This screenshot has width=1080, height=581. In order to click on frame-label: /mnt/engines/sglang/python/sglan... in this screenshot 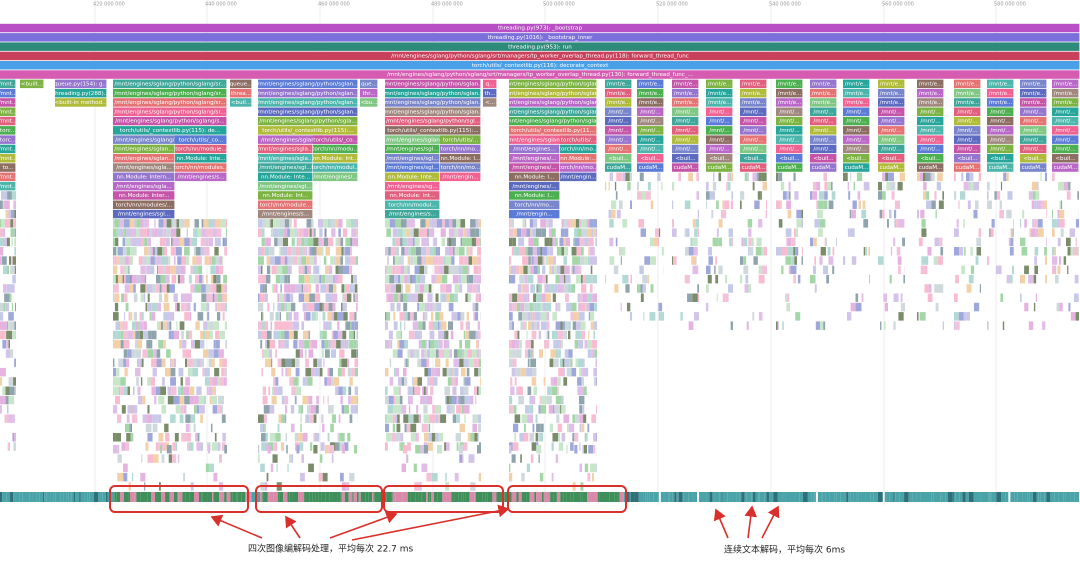, I will do `click(552, 103)`.